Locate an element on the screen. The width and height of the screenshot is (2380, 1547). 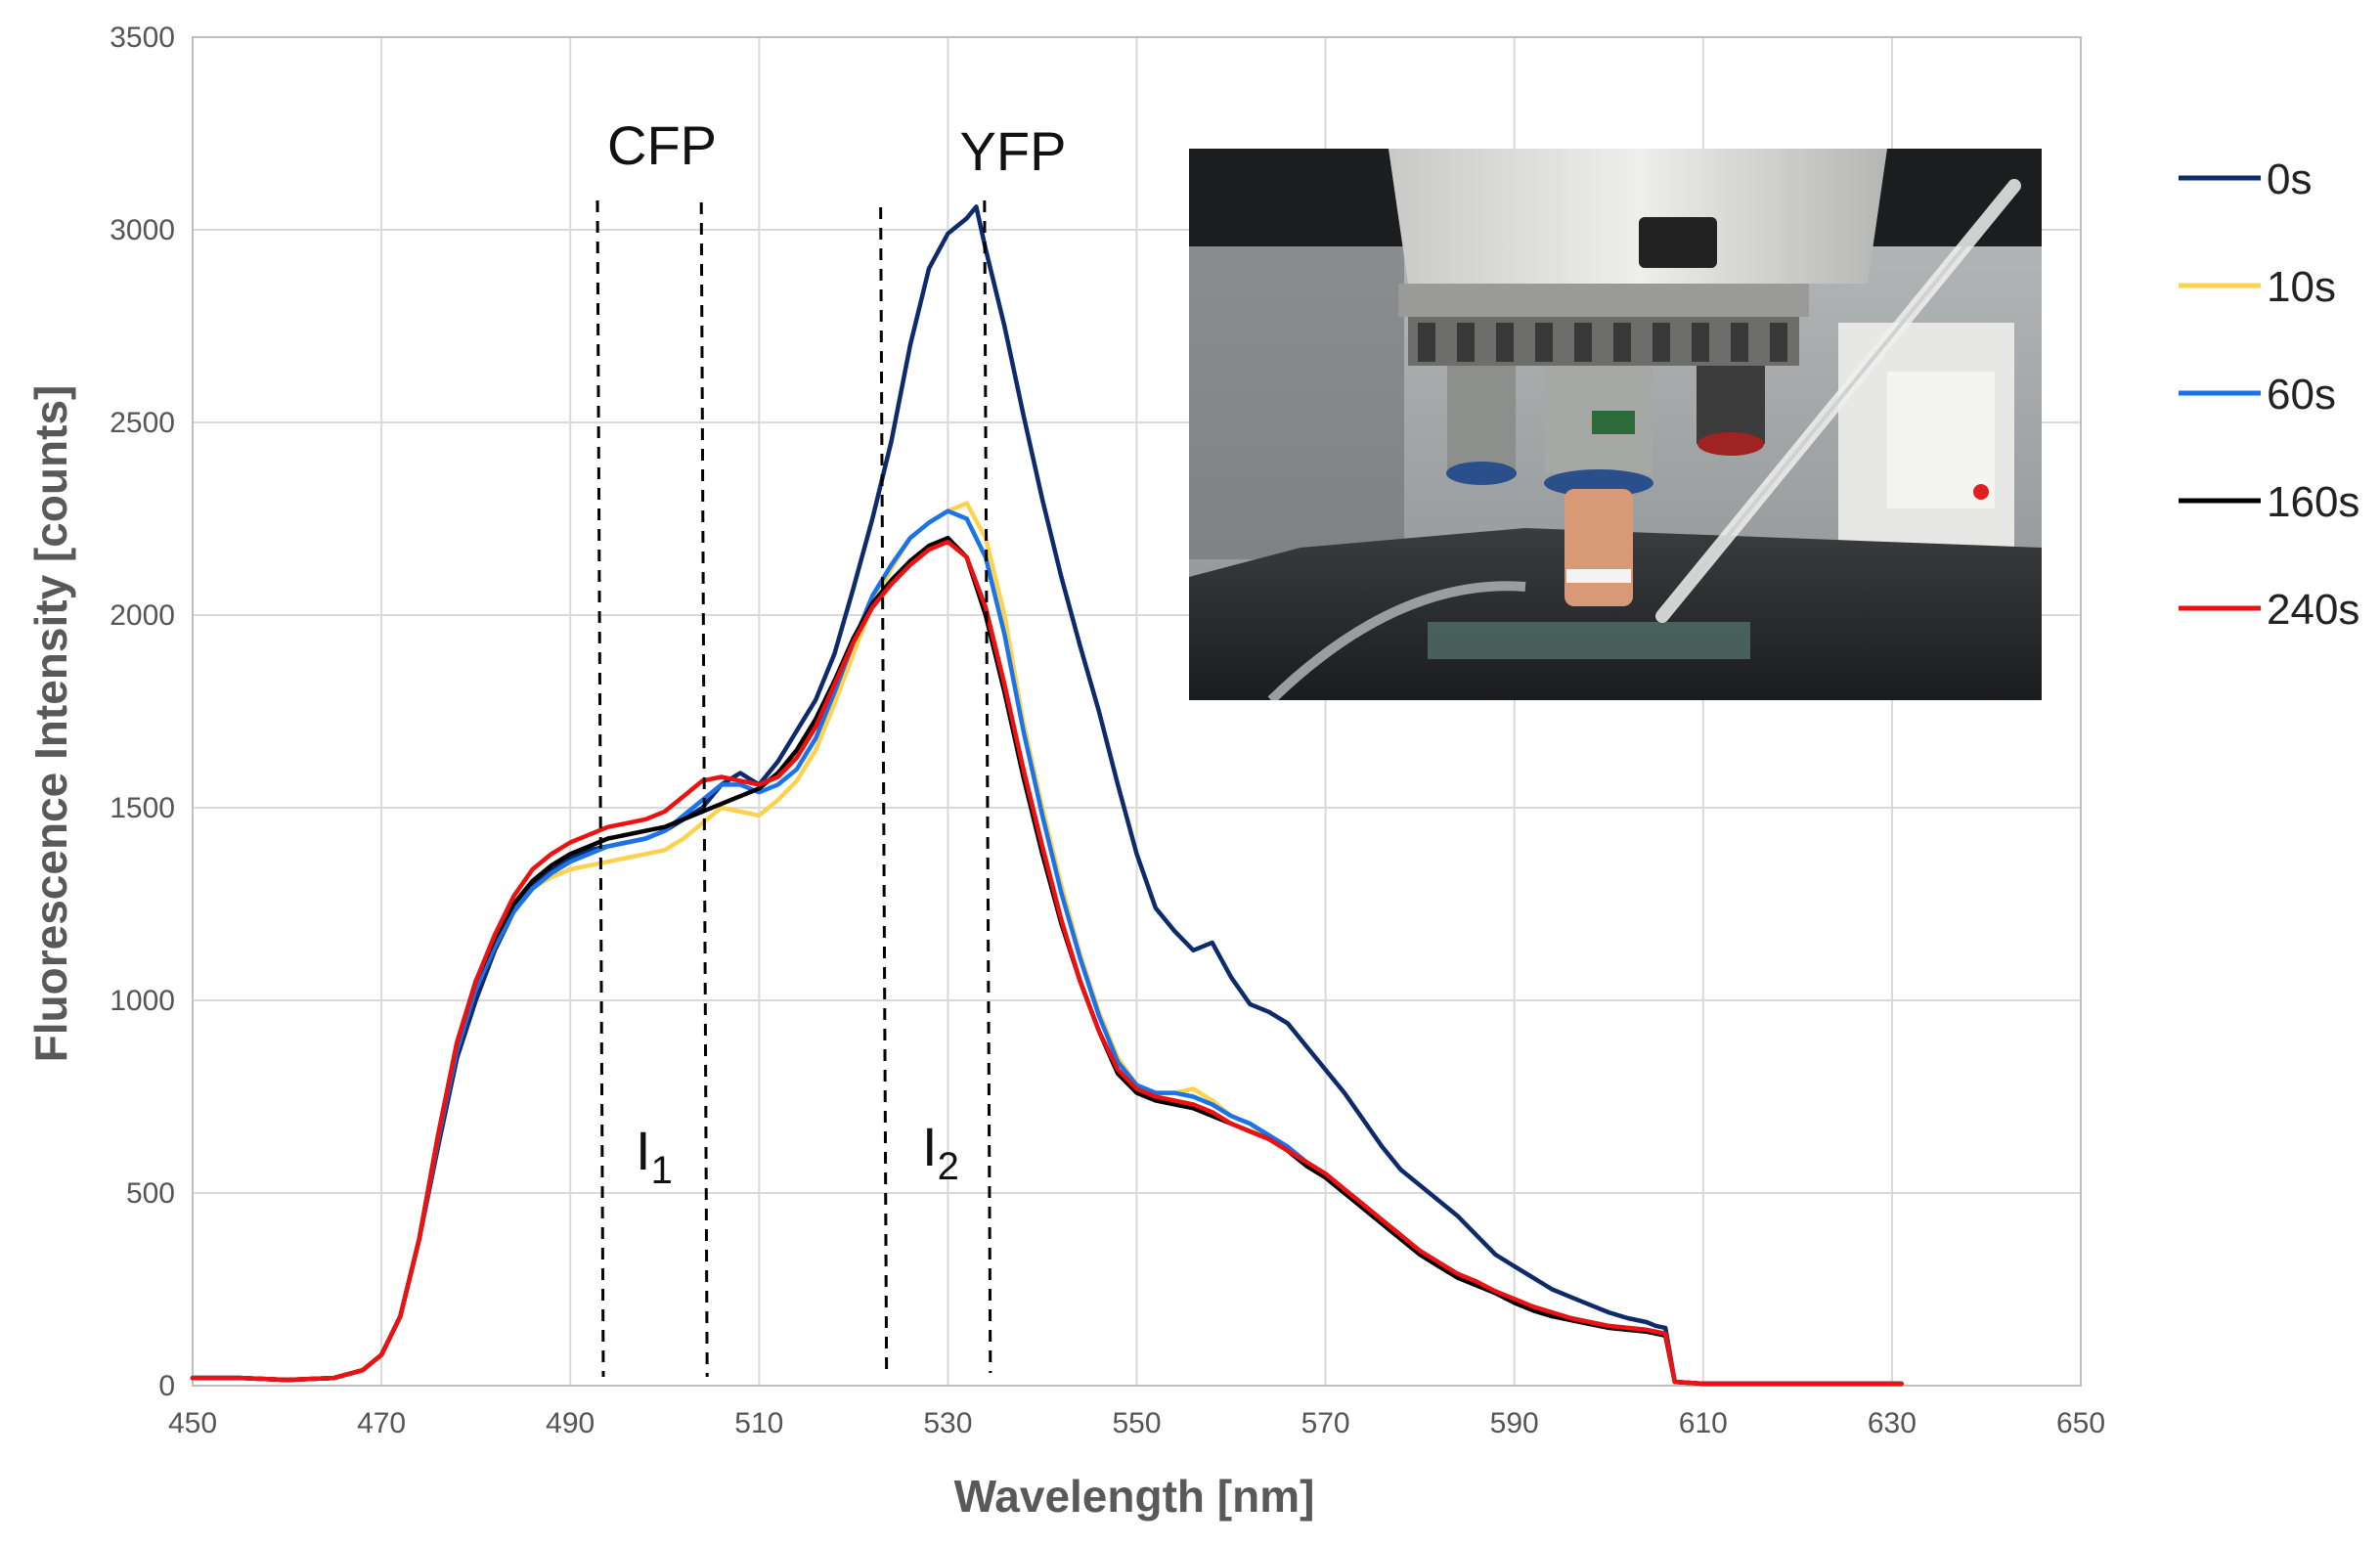
y-tick-label: 2000 is located at coordinates (142, 615).